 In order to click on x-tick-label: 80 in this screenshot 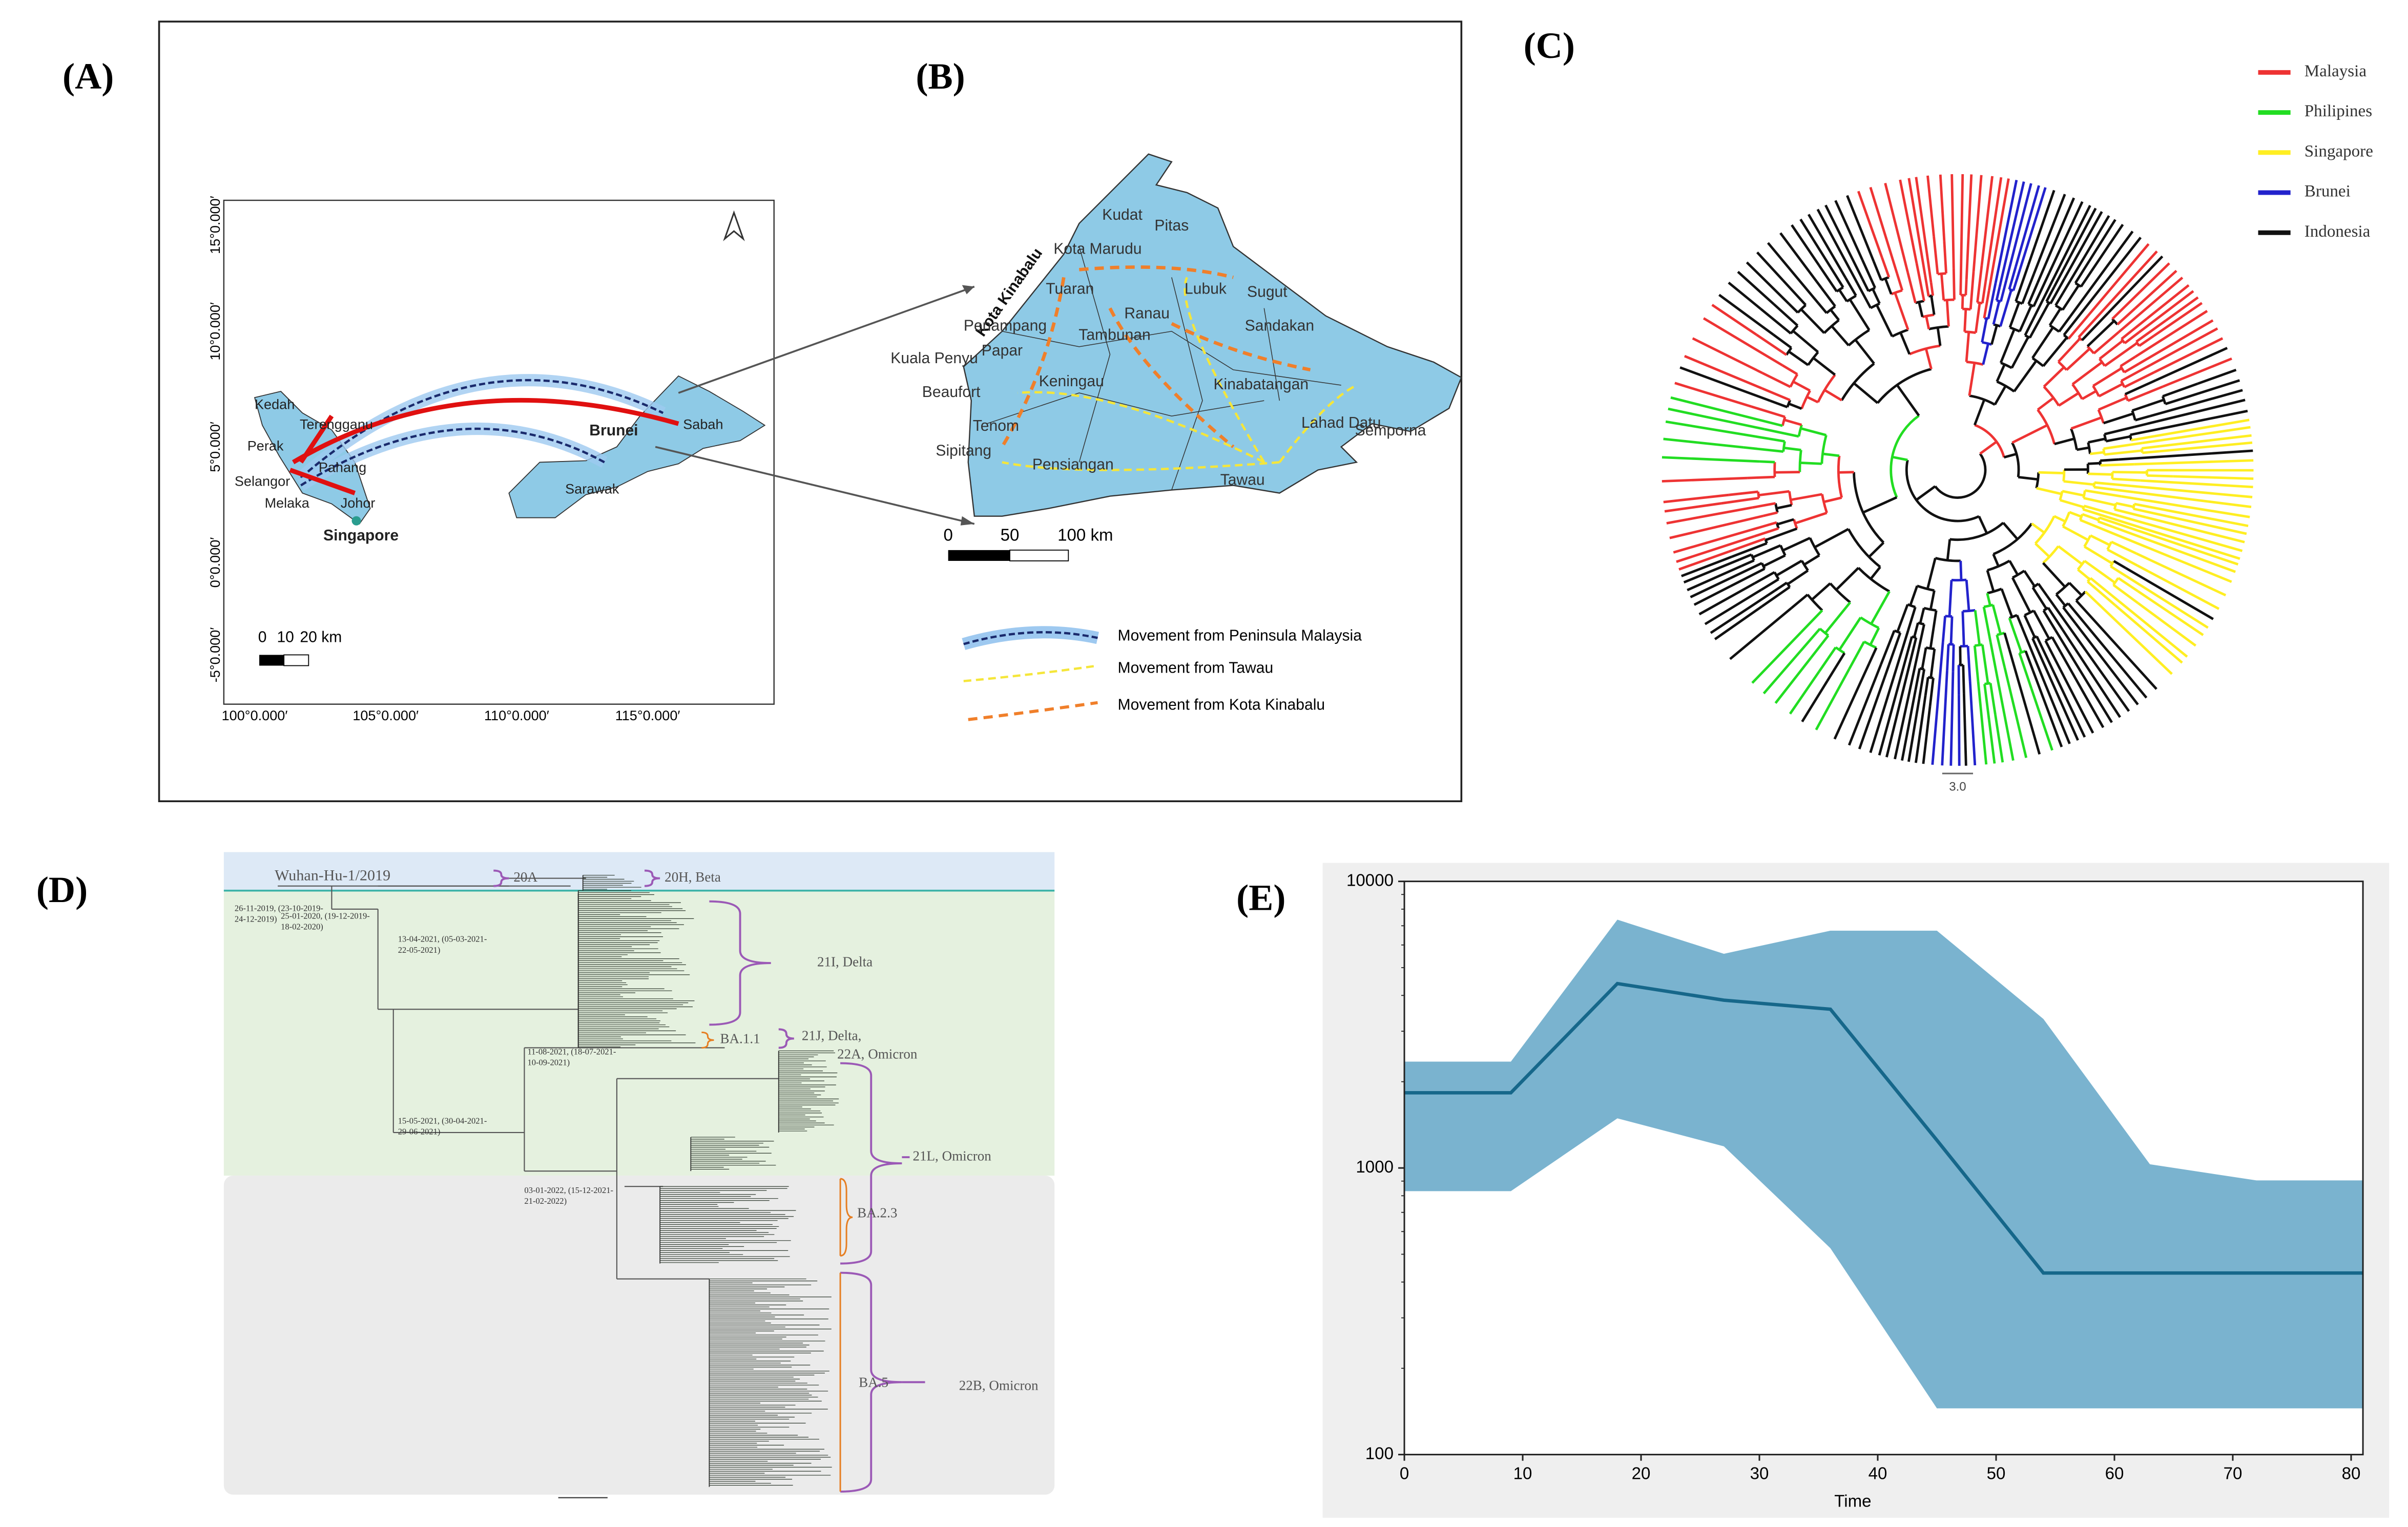, I will do `click(2352, 1473)`.